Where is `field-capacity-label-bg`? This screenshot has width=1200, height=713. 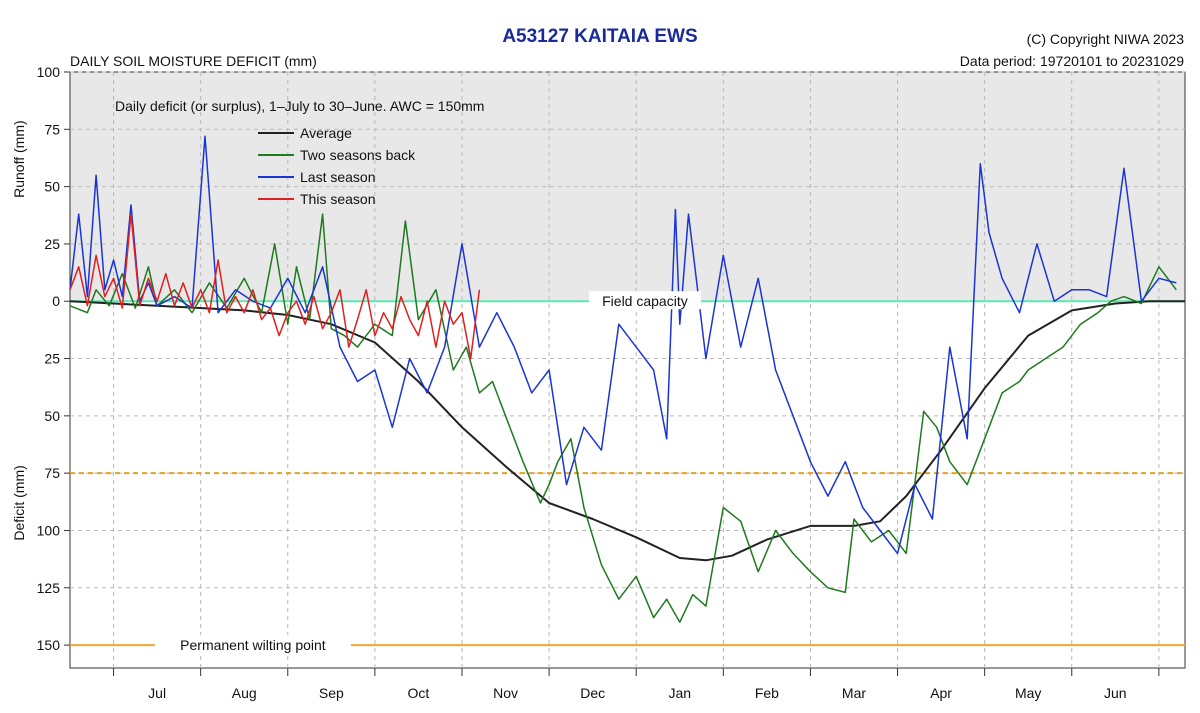
field-capacity-label-bg is located at coordinates (644, 300).